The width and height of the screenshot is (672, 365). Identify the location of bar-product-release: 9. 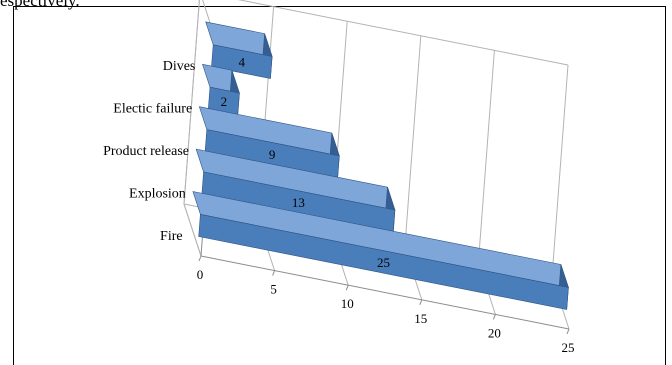
(269, 142).